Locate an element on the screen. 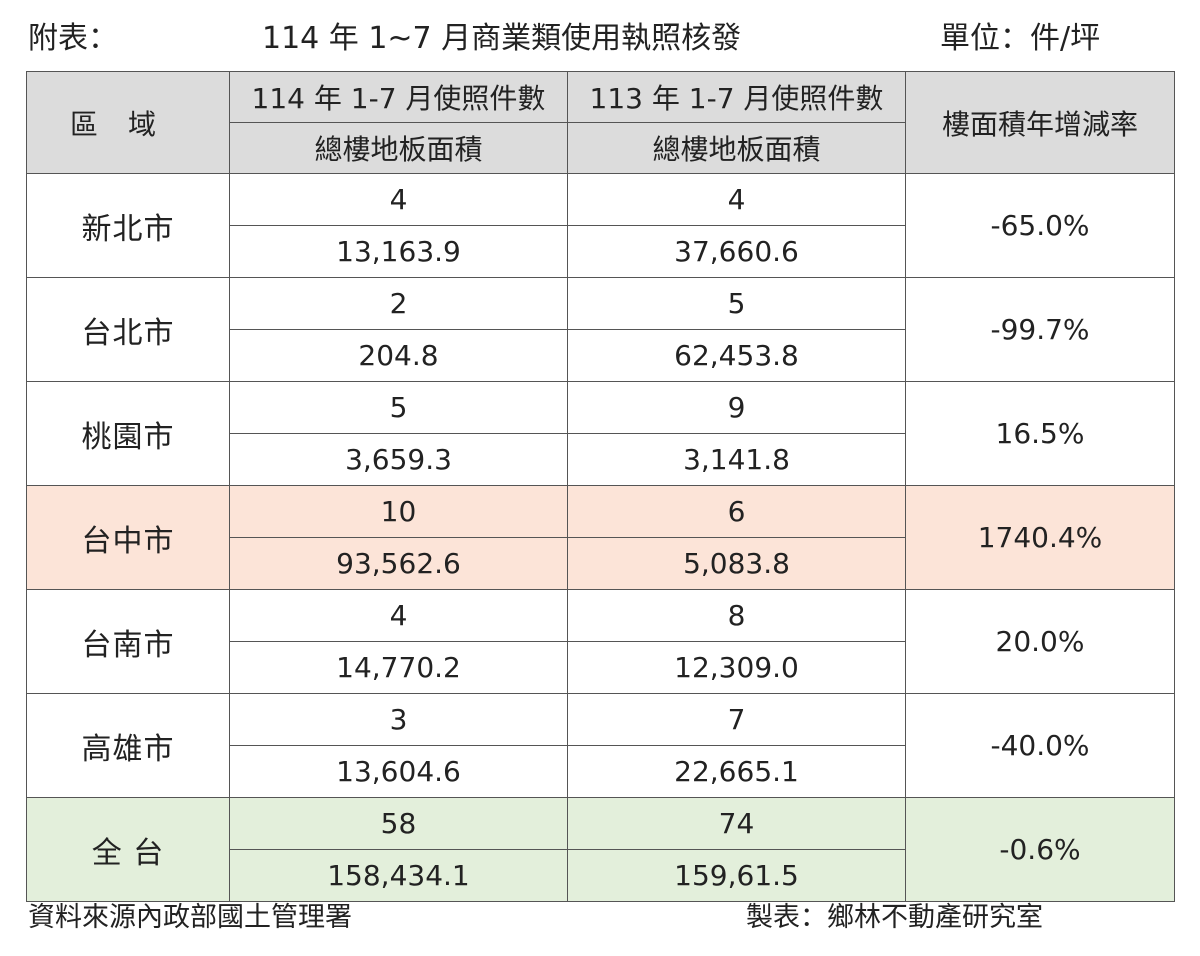  table-row: 新北市 4 4 -65.0% is located at coordinates (600, 225).